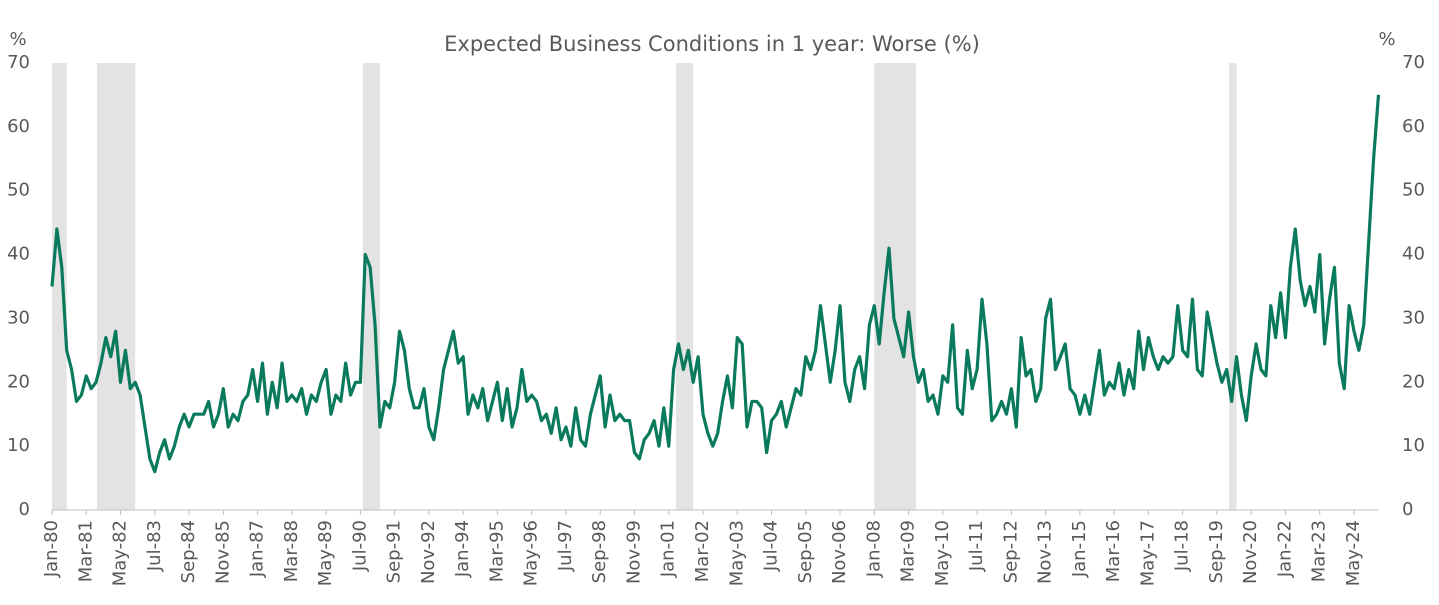 This screenshot has width=1439, height=605. Describe the element at coordinates (565, 546) in the screenshot. I see `x-tick-label: Jul-97` at that location.